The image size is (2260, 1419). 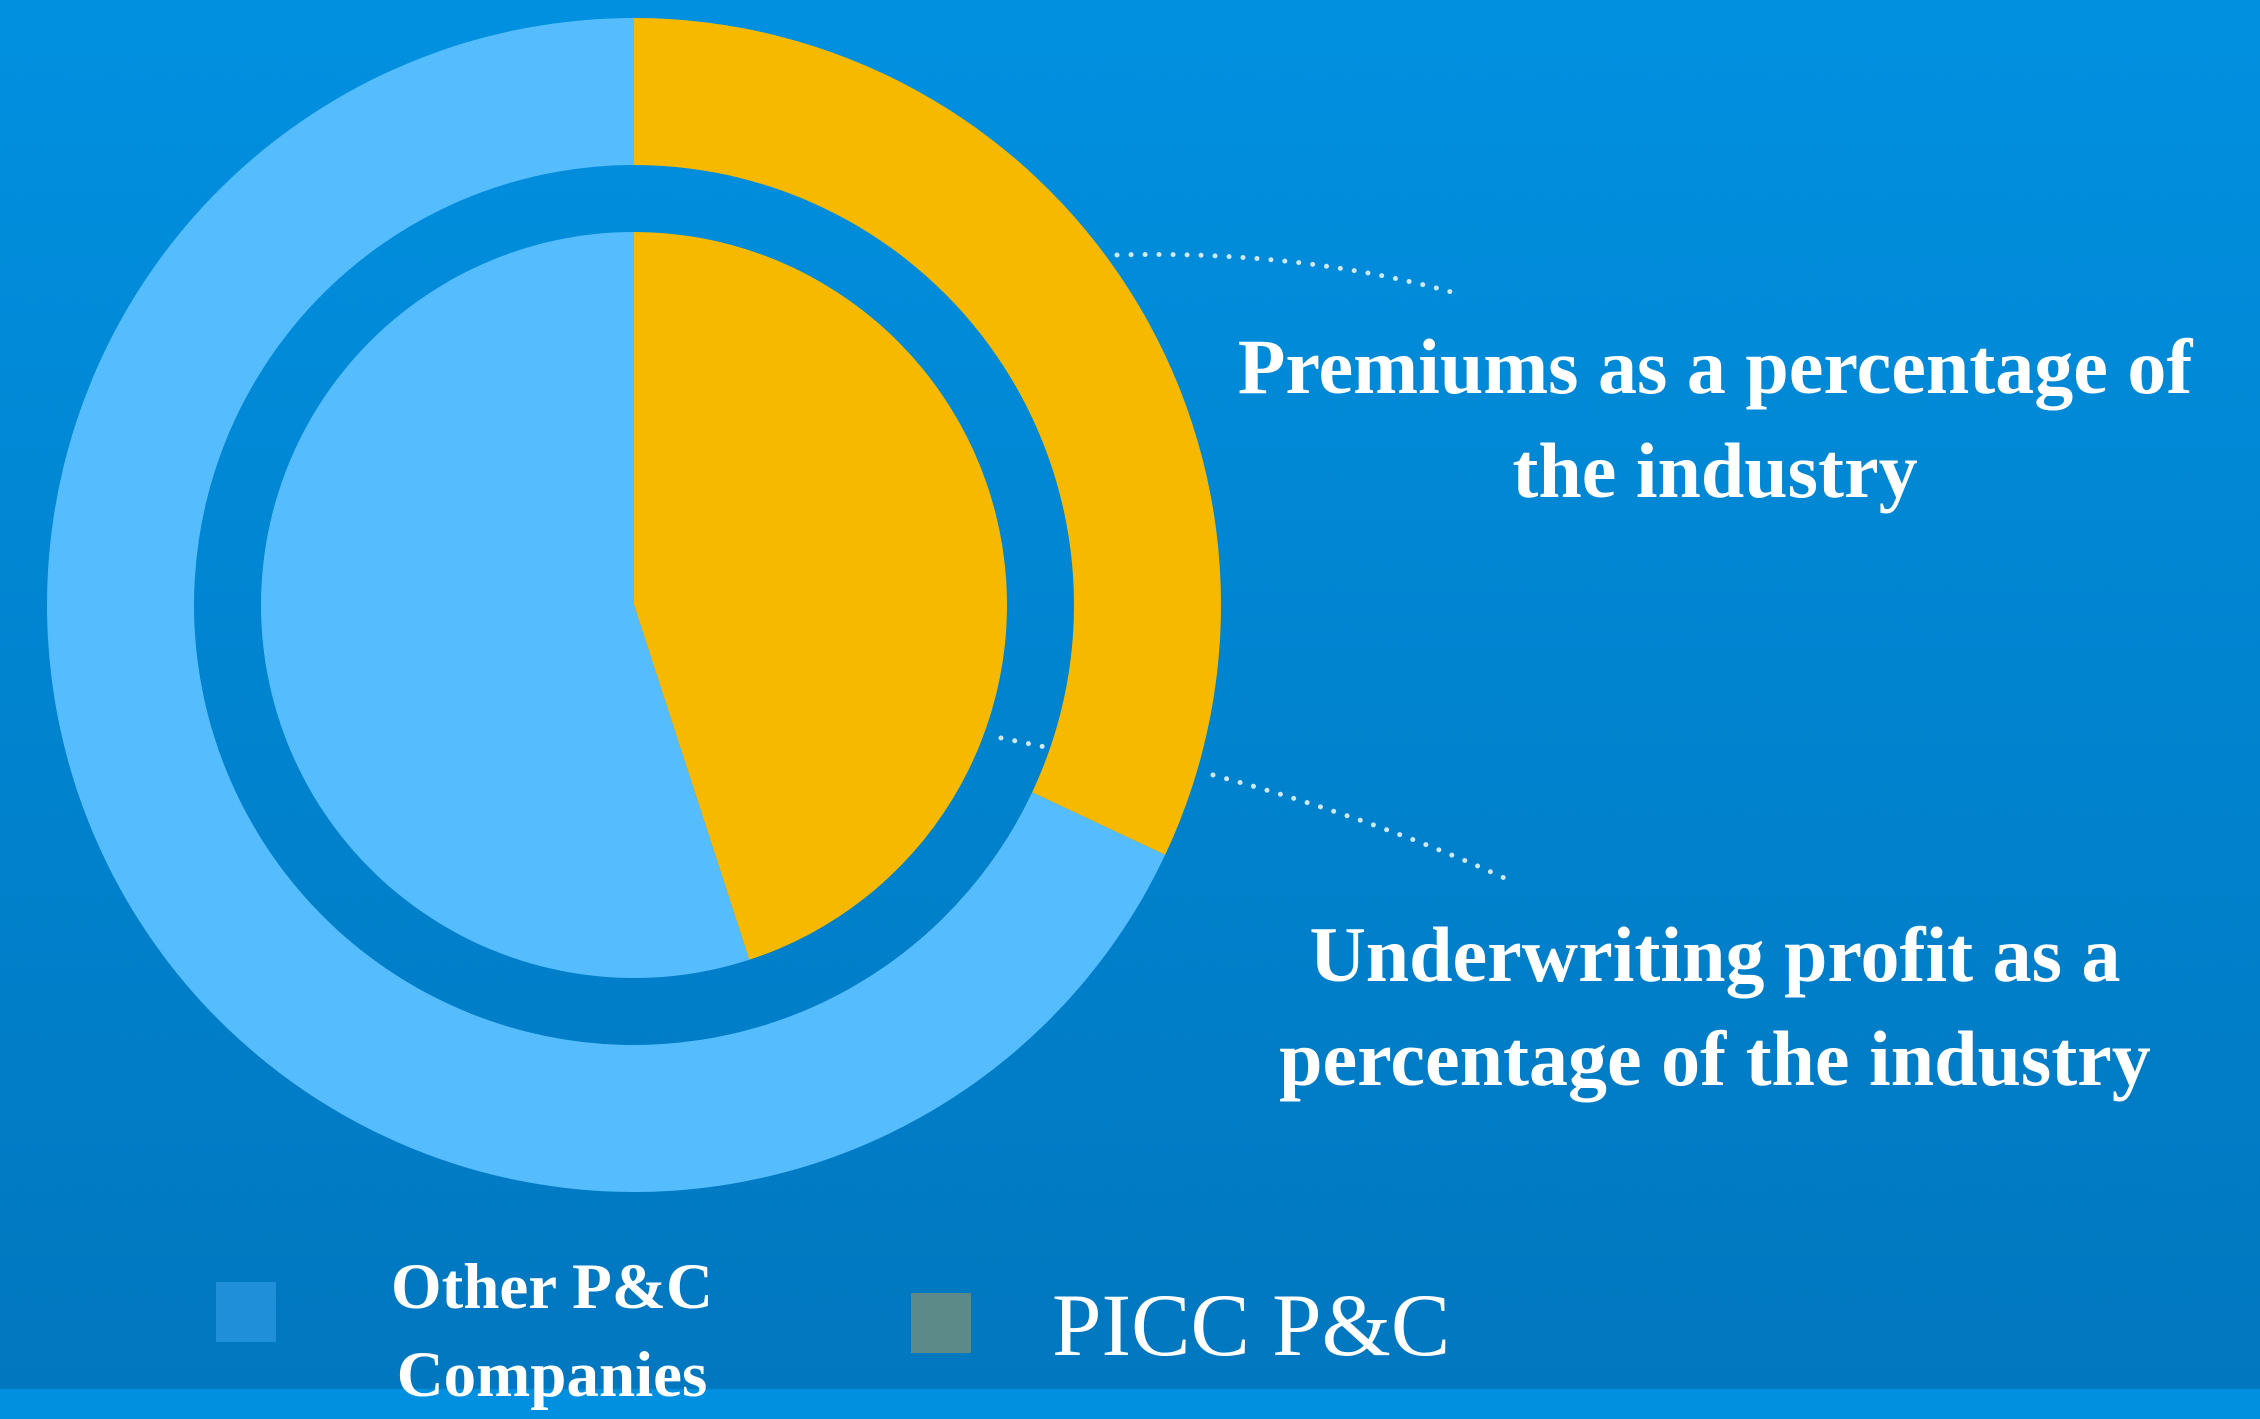 What do you see at coordinates (1715, 418) in the screenshot?
I see `ring-label: Premiums as a percentage of the industry` at bounding box center [1715, 418].